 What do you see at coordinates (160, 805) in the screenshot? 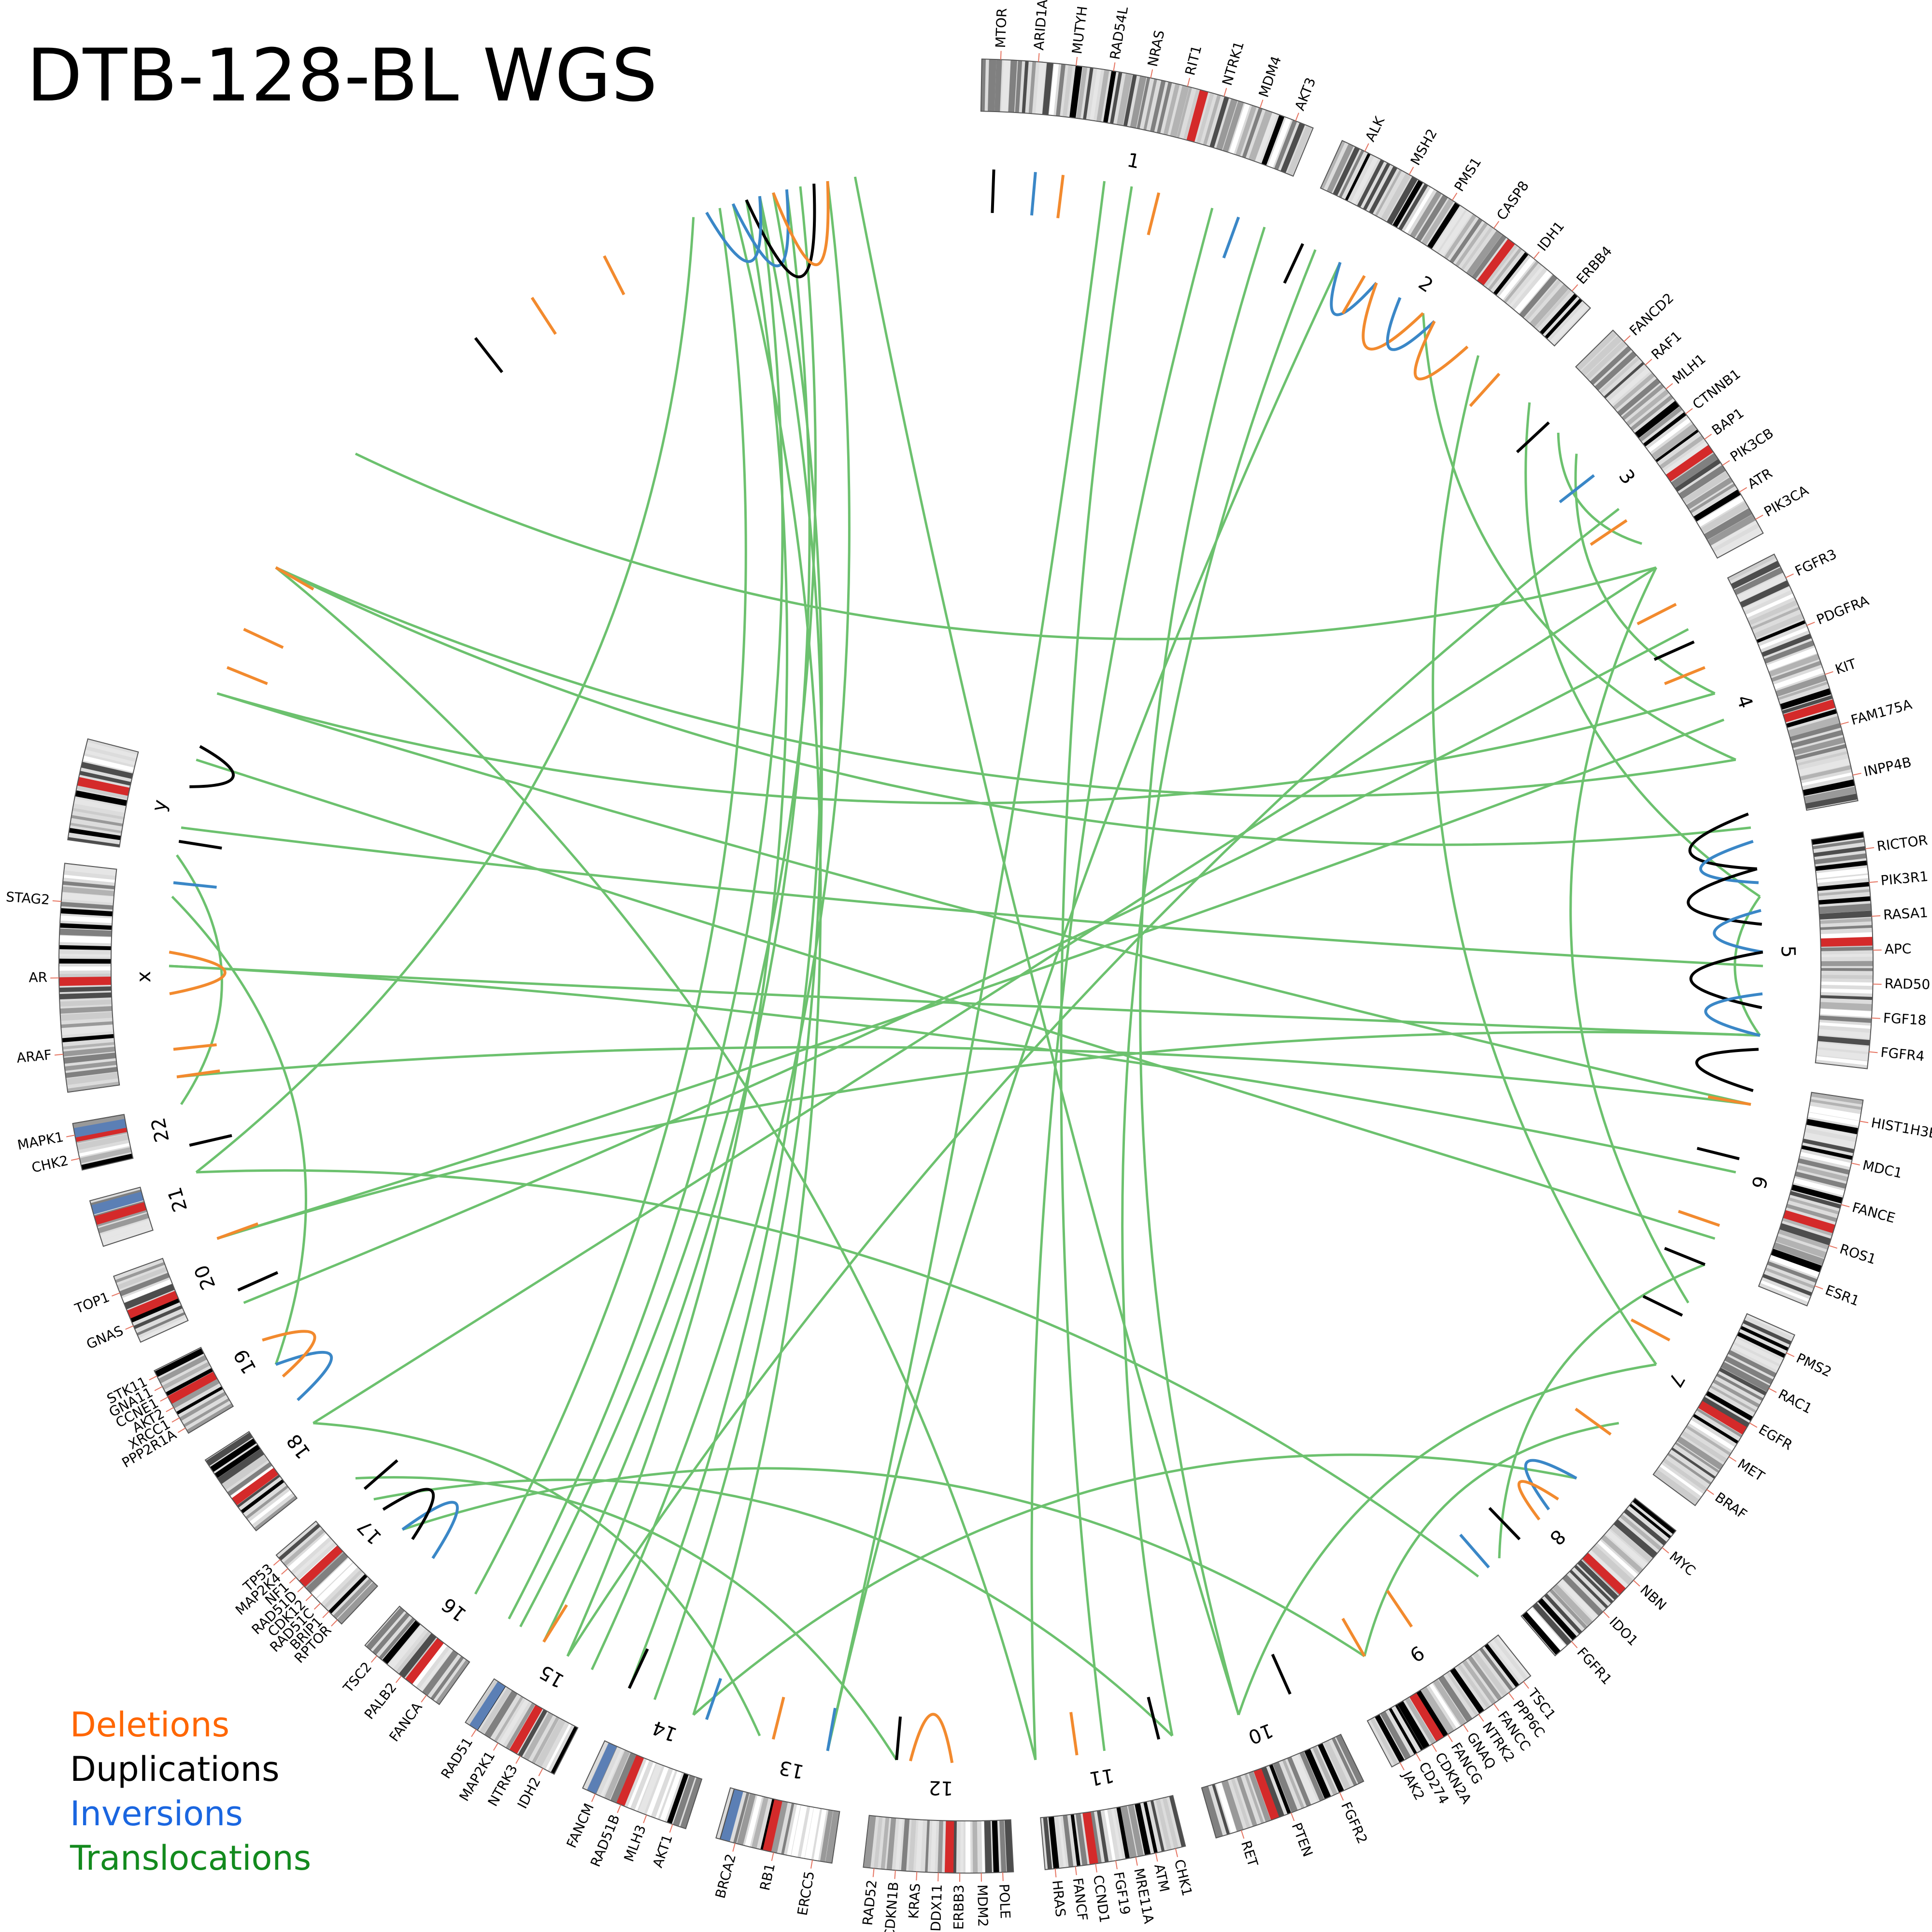
I see `chromosome-label: y` at bounding box center [160, 805].